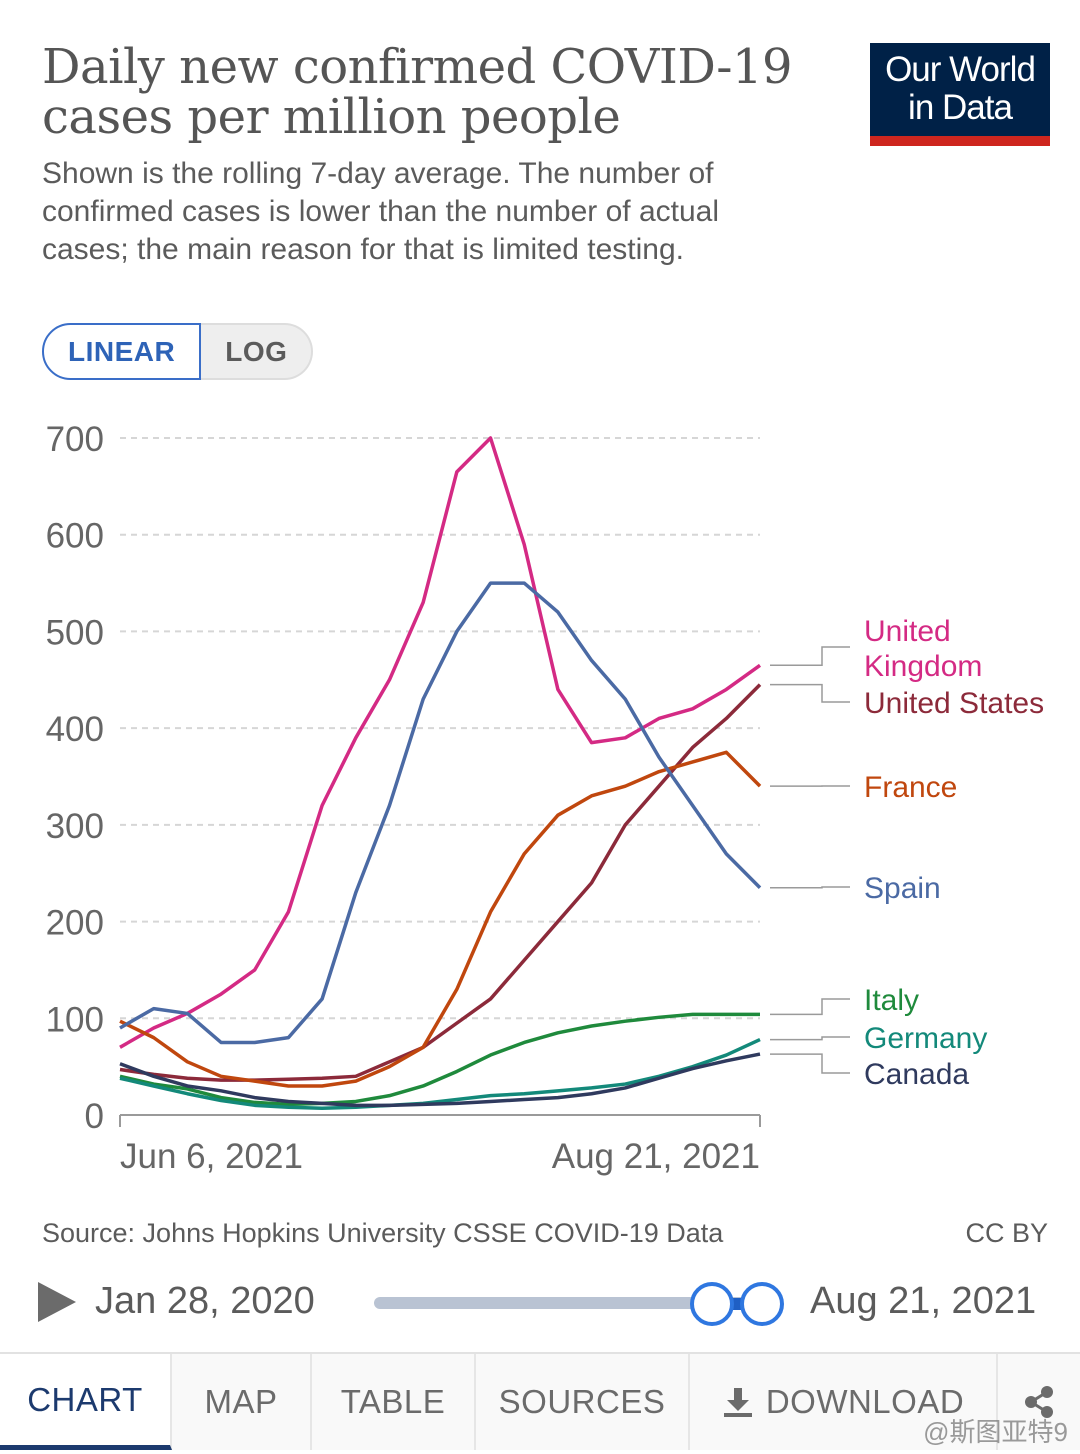  What do you see at coordinates (75, 826) in the screenshot?
I see `y-tick-label-300: 300` at bounding box center [75, 826].